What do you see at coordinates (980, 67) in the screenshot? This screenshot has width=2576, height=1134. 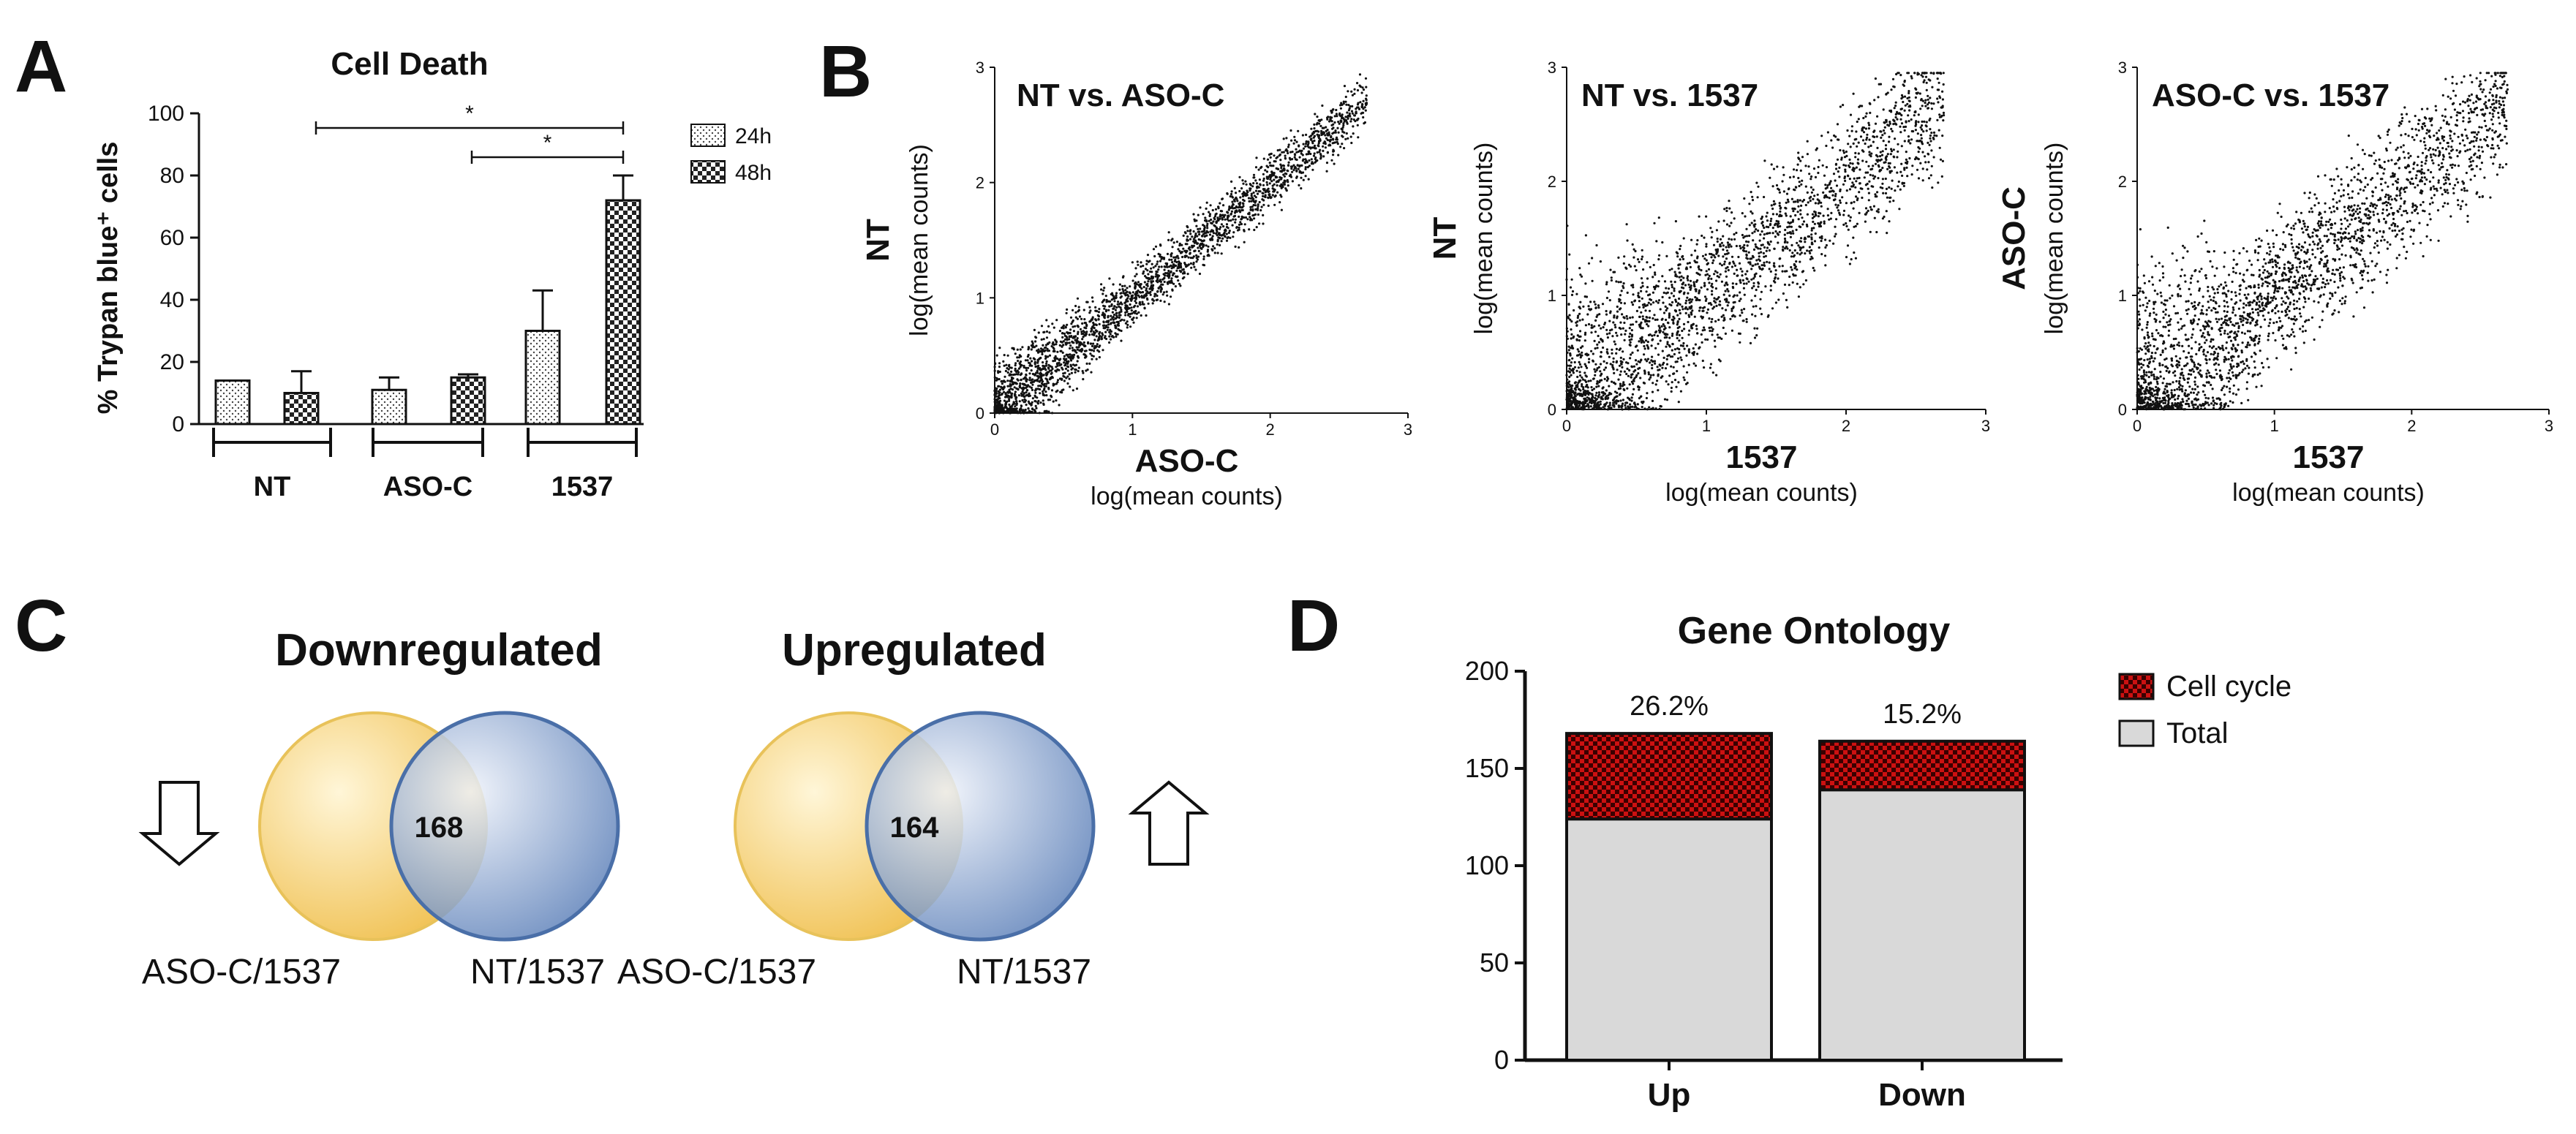 I see `chart-b-y-tick-label: 3` at bounding box center [980, 67].